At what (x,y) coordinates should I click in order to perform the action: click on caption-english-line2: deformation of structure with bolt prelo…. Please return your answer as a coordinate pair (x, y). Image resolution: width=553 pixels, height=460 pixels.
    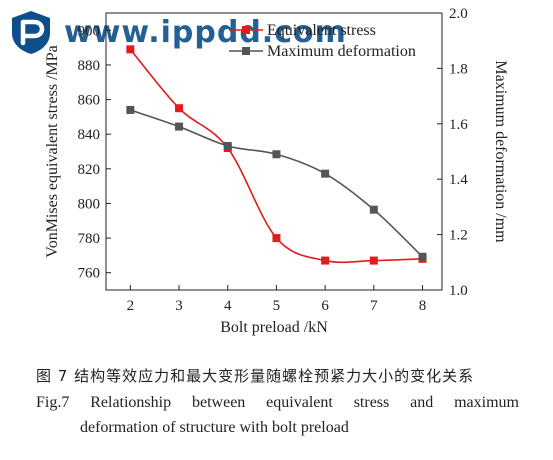
    Looking at the image, I should click on (214, 427).